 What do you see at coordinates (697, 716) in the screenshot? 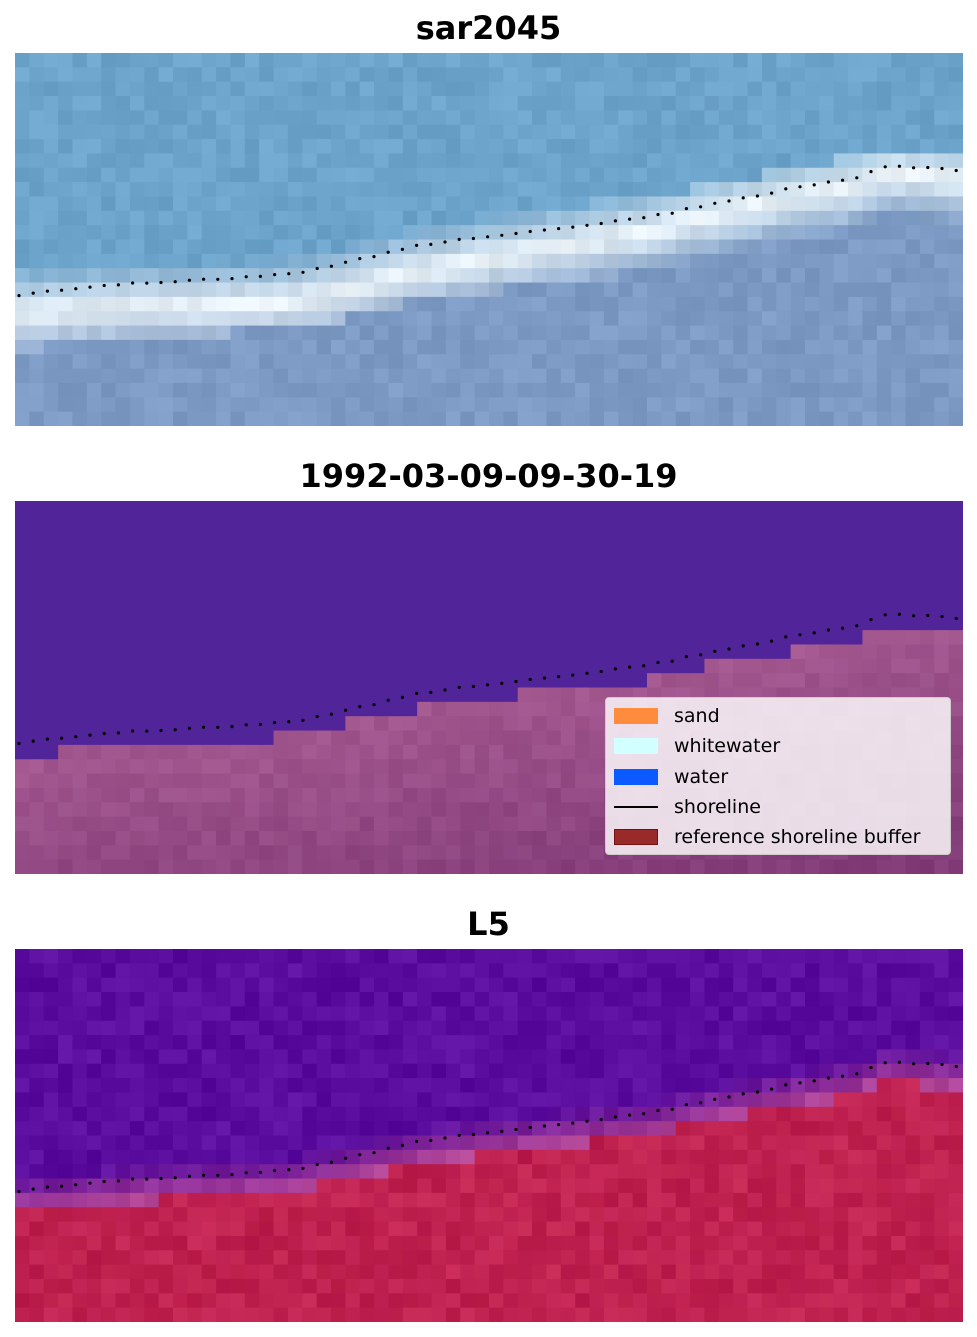
I see `legend-label-sand: sand` at bounding box center [697, 716].